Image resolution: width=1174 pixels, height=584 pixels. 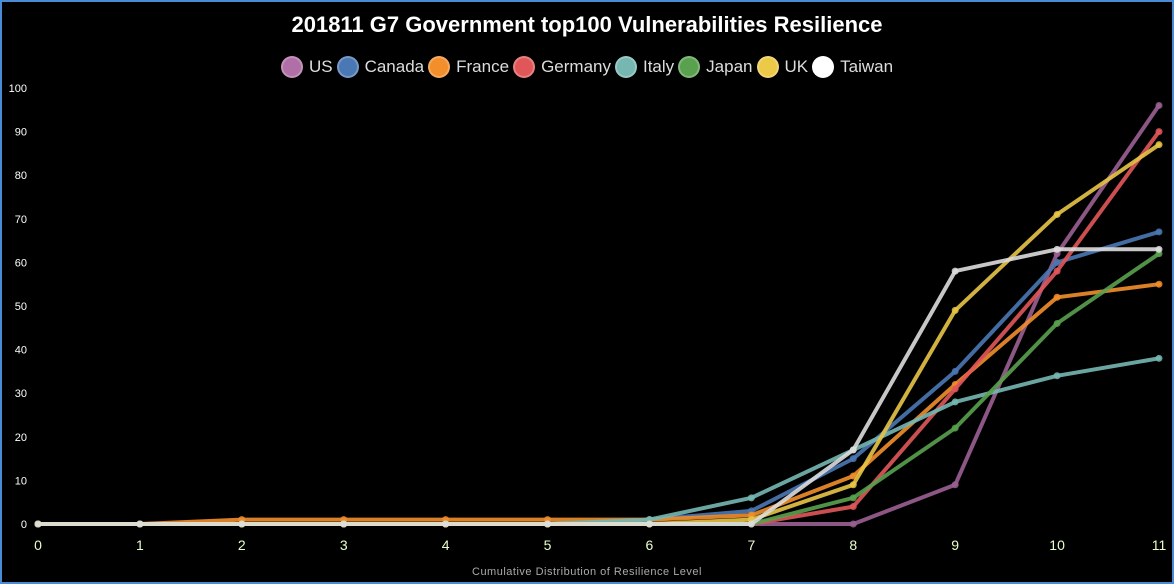 I want to click on x-tick-label: 0, so click(x=38, y=545).